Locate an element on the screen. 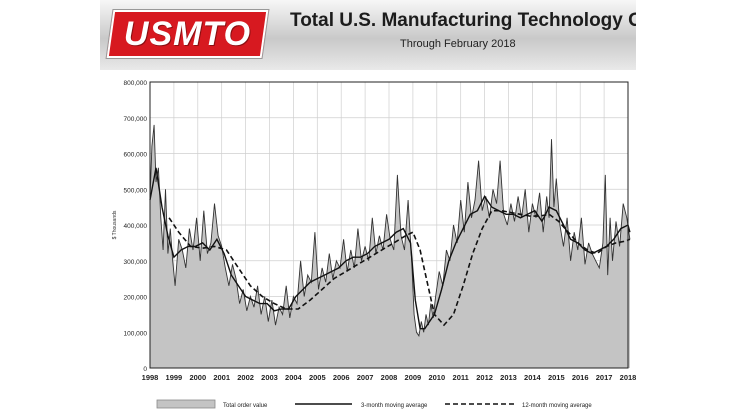 The image size is (736, 414). y-tick-label: 100,000 is located at coordinates (136, 333).